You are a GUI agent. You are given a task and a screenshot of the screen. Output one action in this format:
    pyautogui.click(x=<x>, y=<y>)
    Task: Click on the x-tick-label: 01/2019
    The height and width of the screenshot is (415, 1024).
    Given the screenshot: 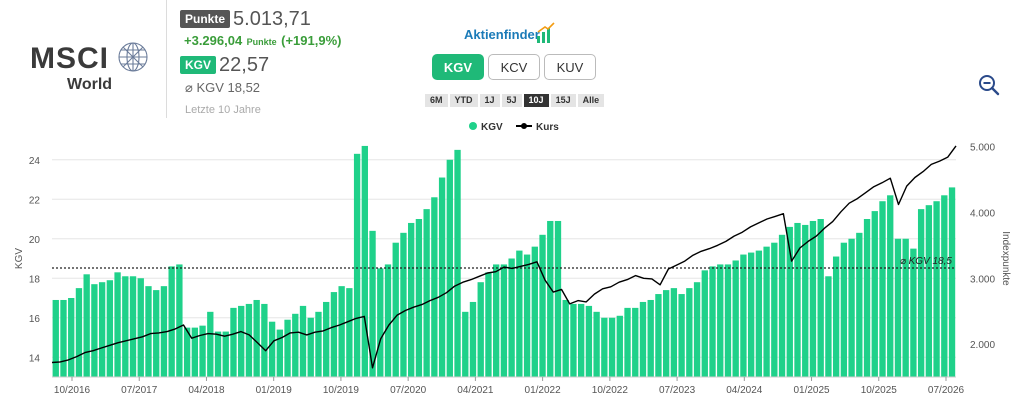 What is the action you would take?
    pyautogui.click(x=274, y=390)
    